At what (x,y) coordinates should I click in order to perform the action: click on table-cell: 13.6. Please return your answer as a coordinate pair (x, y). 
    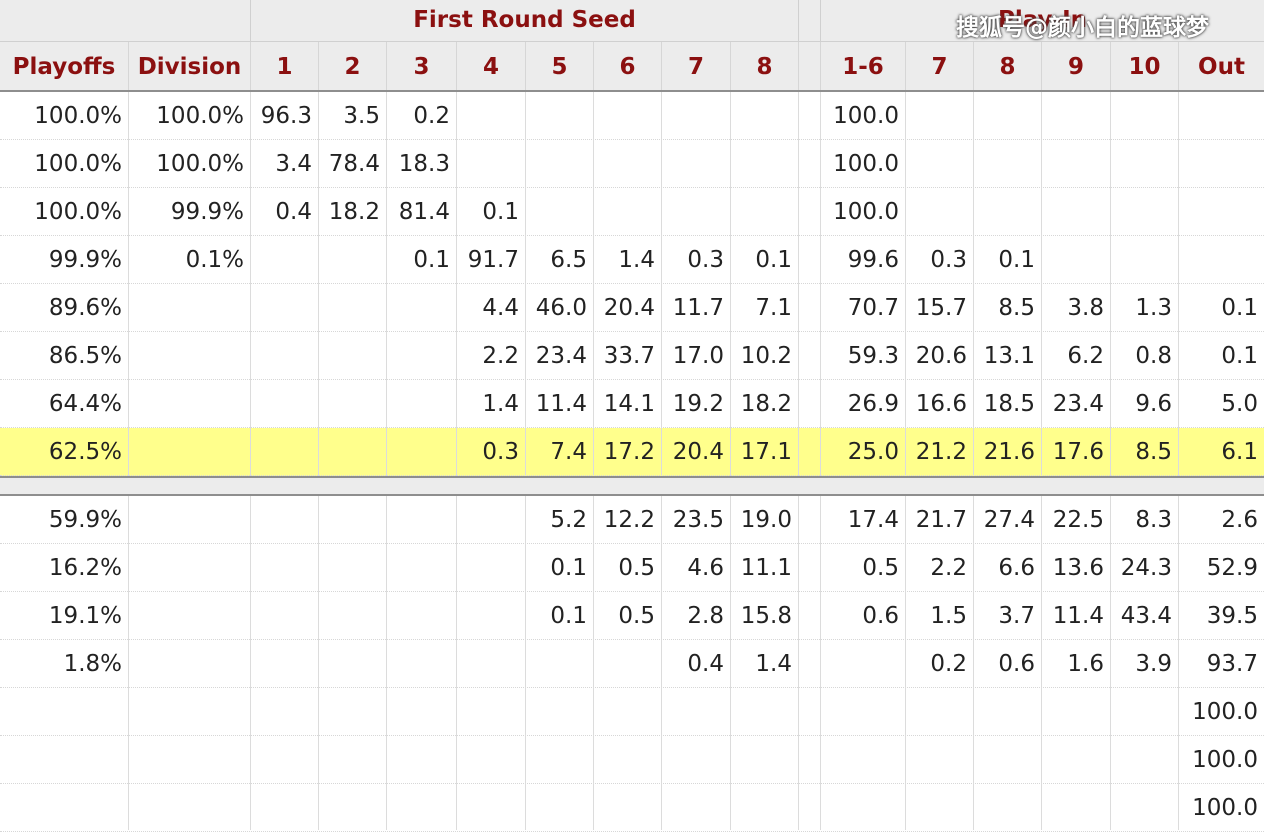
    Looking at the image, I should click on (1078, 568).